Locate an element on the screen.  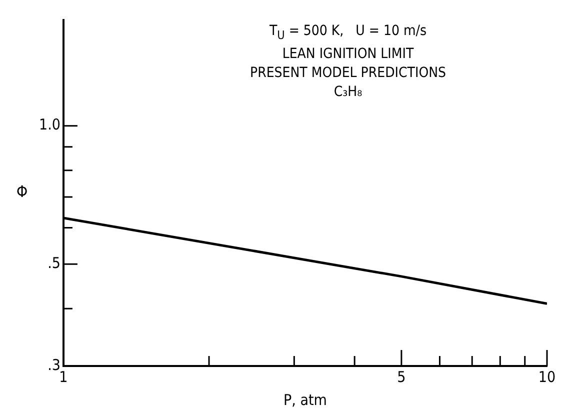
x-tick-label: 5 is located at coordinates (401, 377).